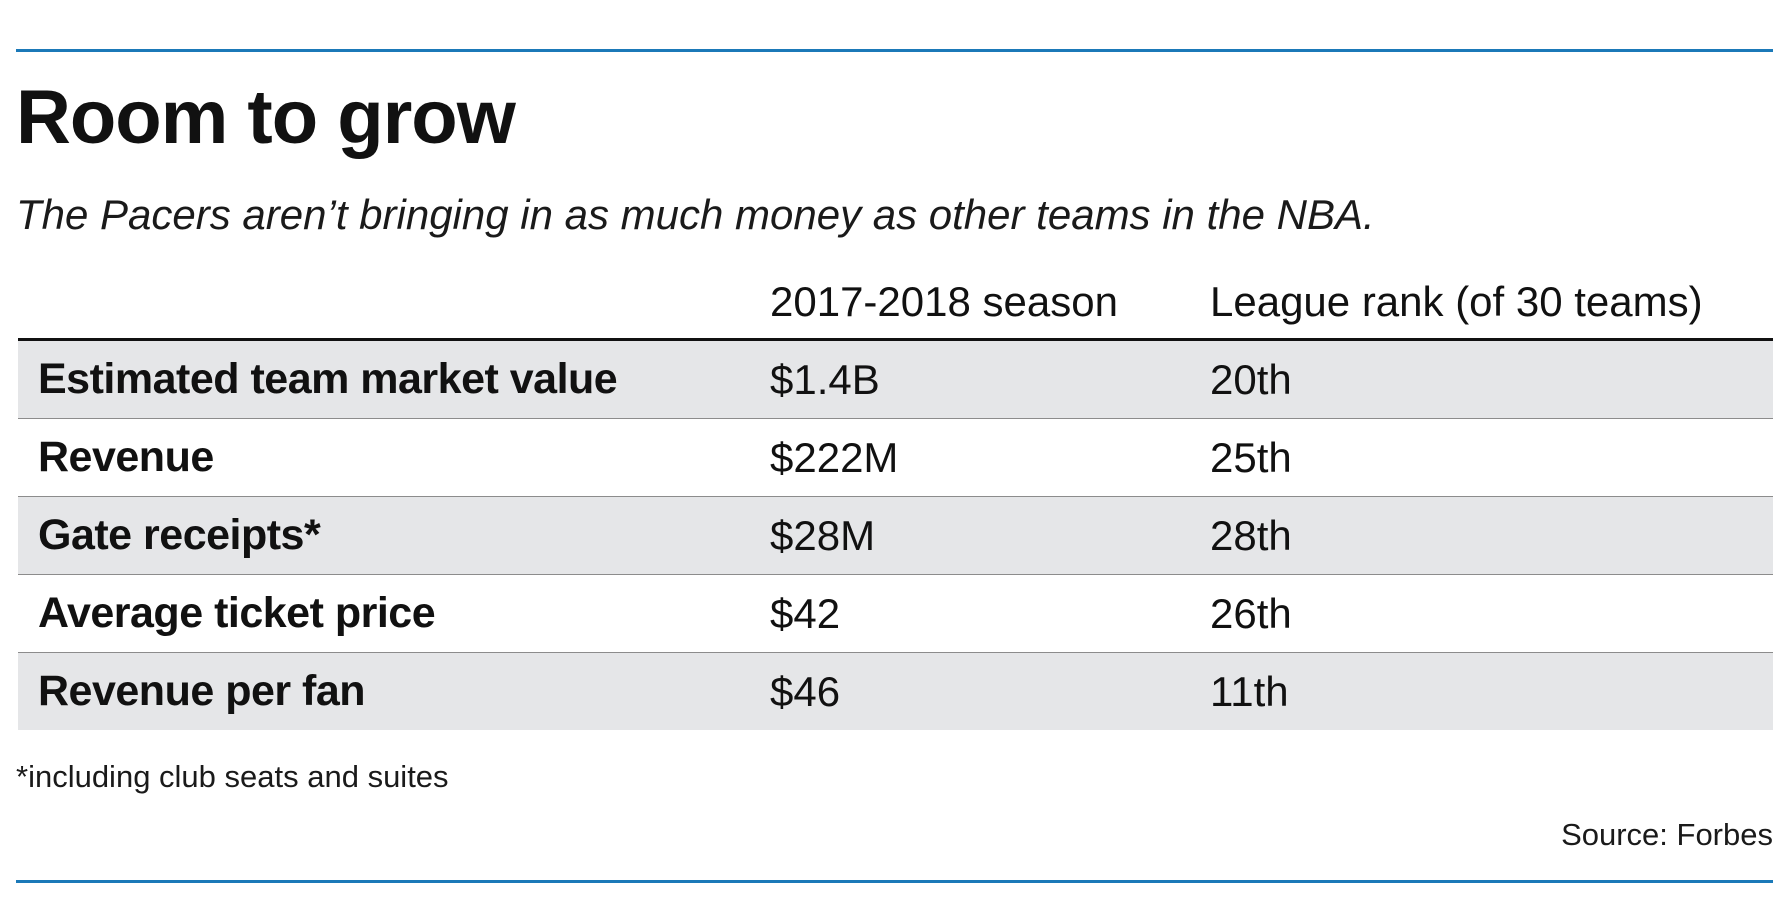 The image size is (1789, 913). I want to click on table-row: Average ticket price $42 26th, so click(895, 613).